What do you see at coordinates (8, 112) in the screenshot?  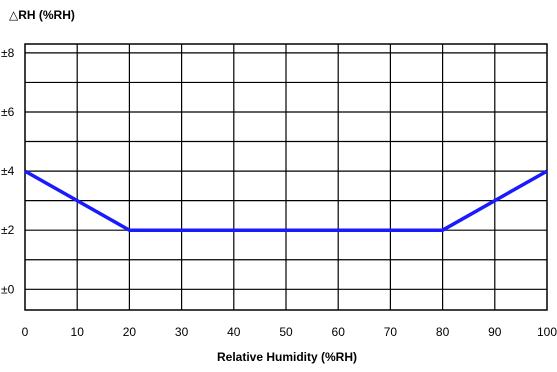 I see `y-tick-label: ±6` at bounding box center [8, 112].